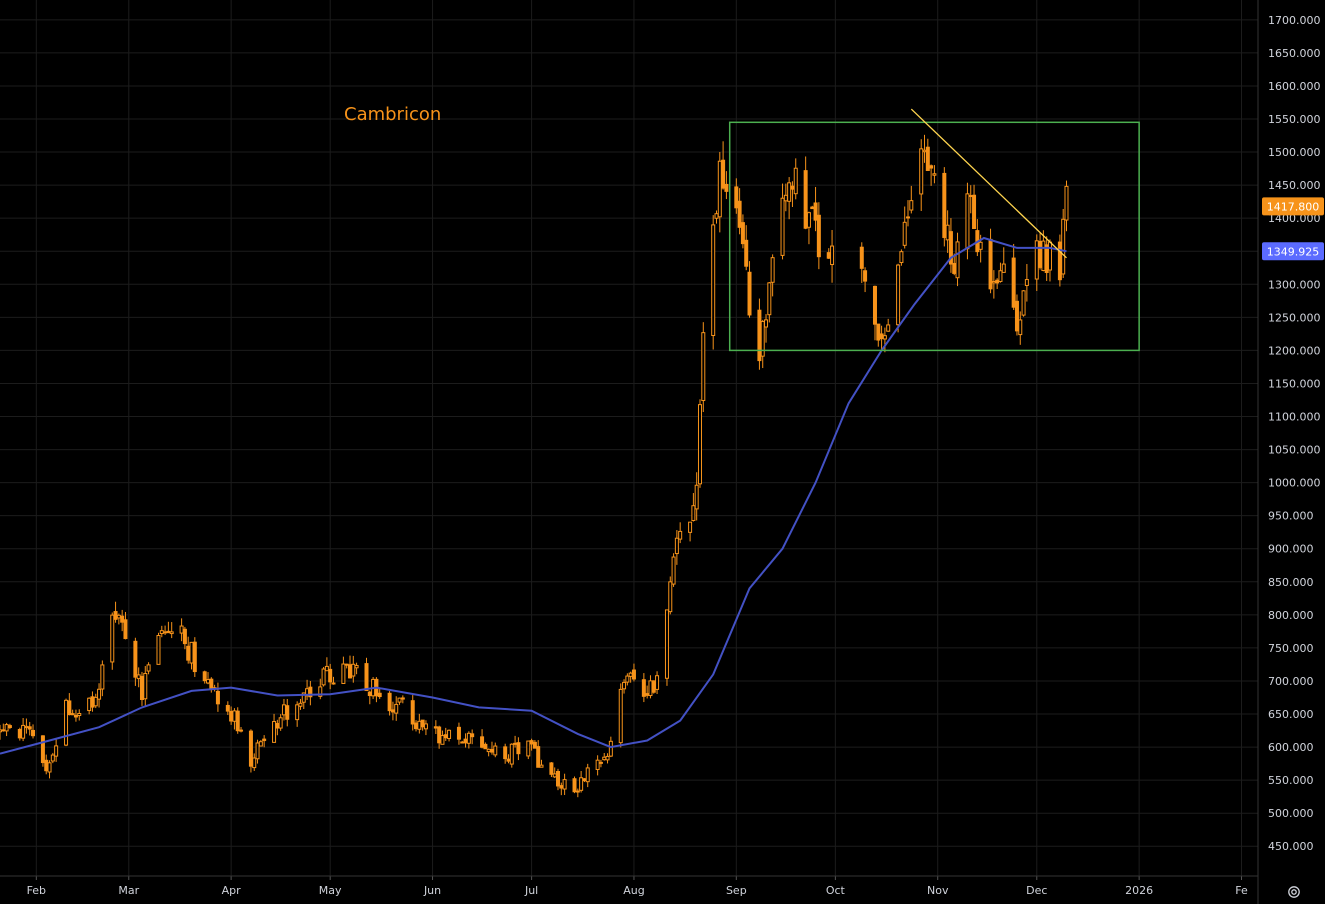 The width and height of the screenshot is (1325, 904). I want to click on y-tick-label: 1500.000, so click(1294, 152).